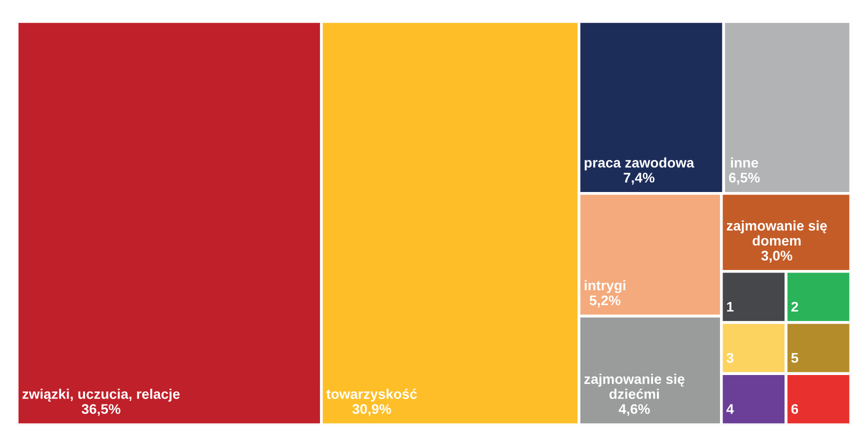 The image size is (855, 429). Describe the element at coordinates (776, 256) in the screenshot. I see `data-label: 3,0%` at that location.